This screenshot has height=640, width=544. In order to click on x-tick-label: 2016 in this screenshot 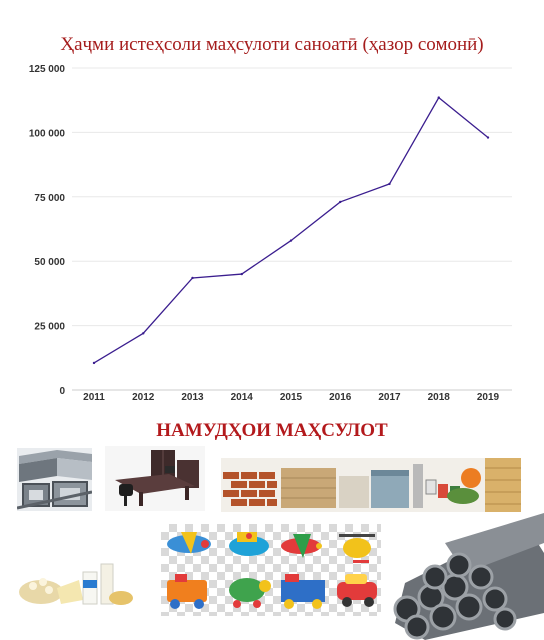, I will do `click(340, 397)`.